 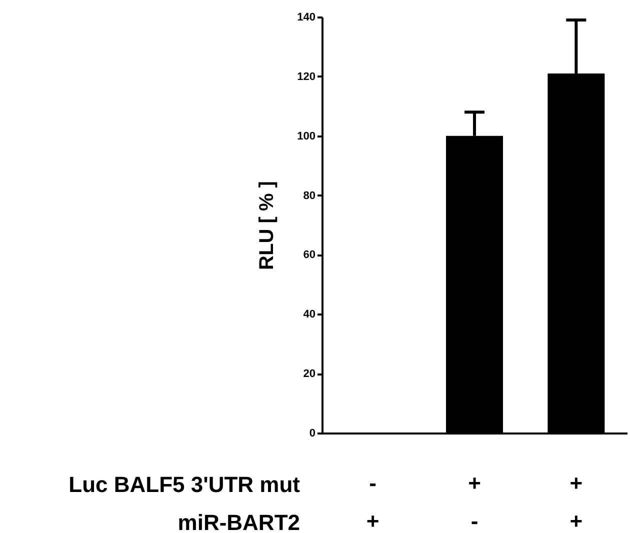 I want to click on y-tick-label: 100, so click(x=306, y=136).